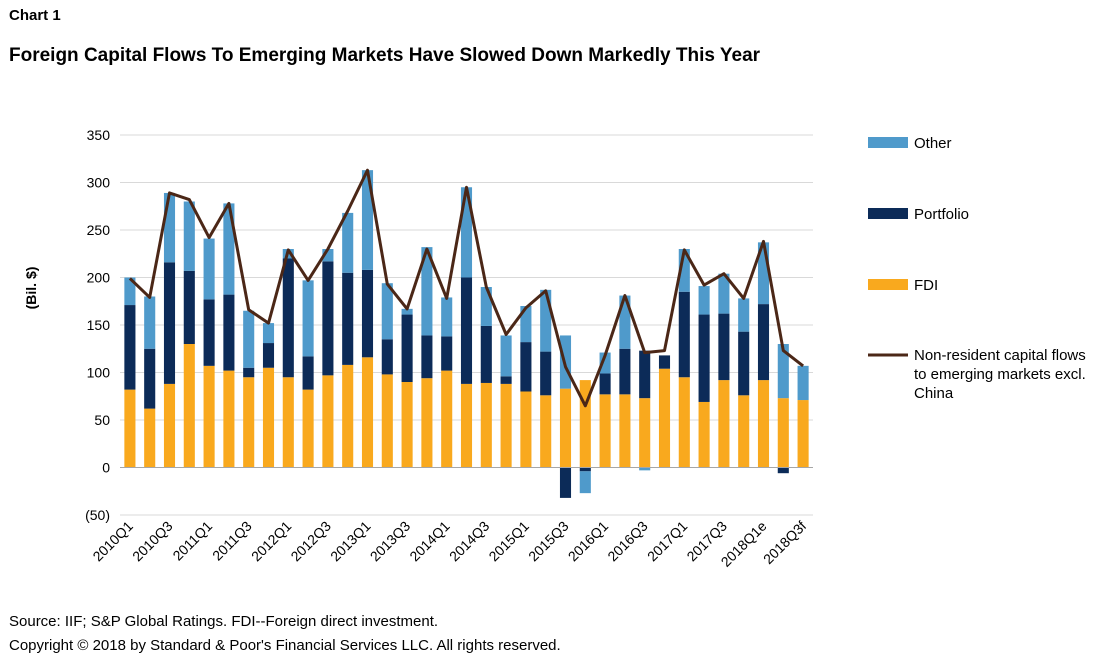  Describe the element at coordinates (469, 541) in the screenshot. I see `x-tick-label: 2014Q3` at that location.